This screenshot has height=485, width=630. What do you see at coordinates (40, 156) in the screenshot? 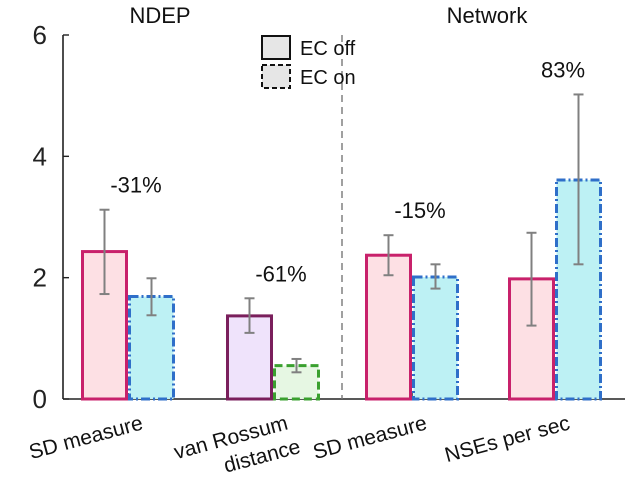
I see `y-tick-label: 4` at bounding box center [40, 156].